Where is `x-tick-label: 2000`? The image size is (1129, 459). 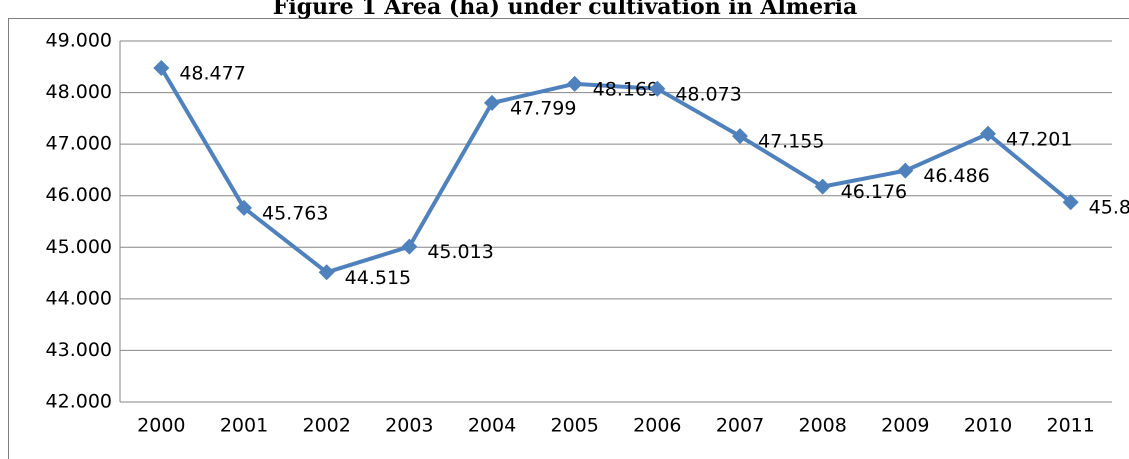 x-tick-label: 2000 is located at coordinates (161, 426).